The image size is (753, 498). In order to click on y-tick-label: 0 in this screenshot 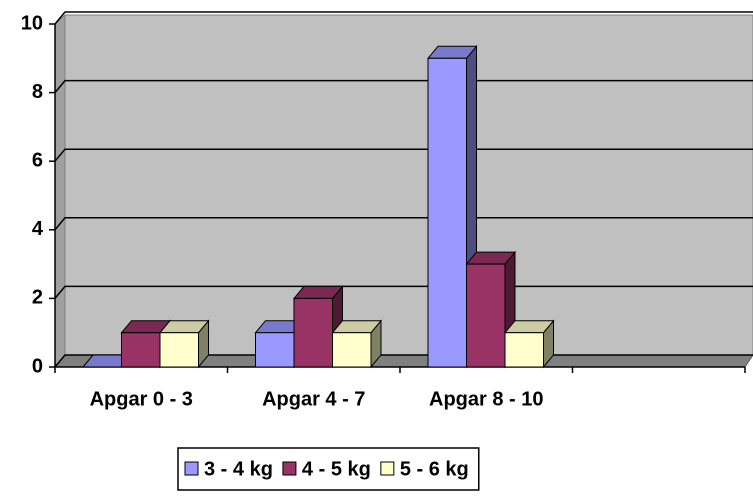, I will do `click(37, 366)`.